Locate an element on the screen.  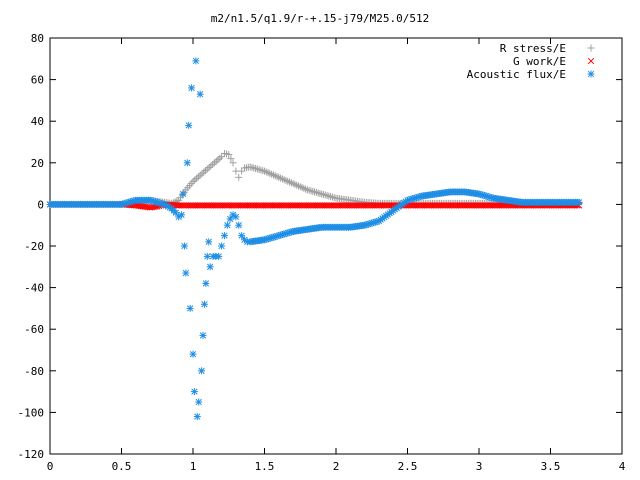
x-tick-label: 0.5 is located at coordinates (122, 466).